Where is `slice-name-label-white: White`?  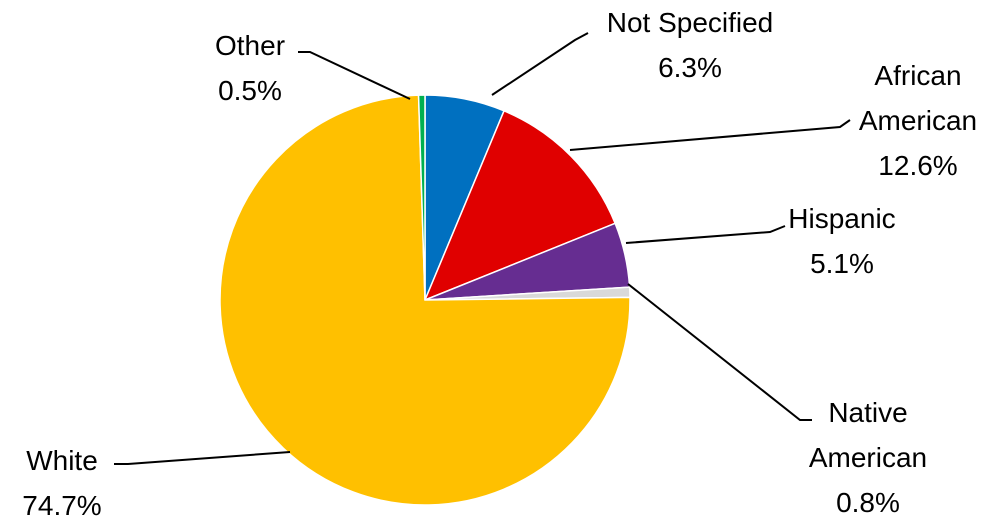
slice-name-label-white: White is located at coordinates (62, 460).